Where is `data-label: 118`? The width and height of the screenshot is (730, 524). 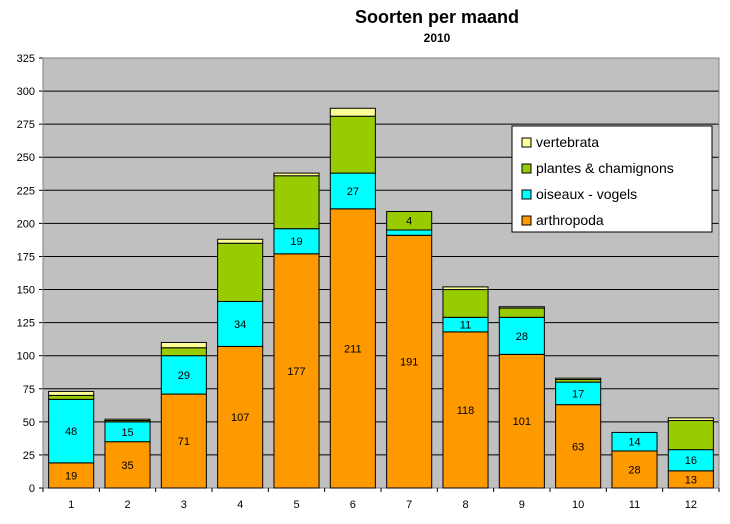
data-label: 118 is located at coordinates (466, 411).